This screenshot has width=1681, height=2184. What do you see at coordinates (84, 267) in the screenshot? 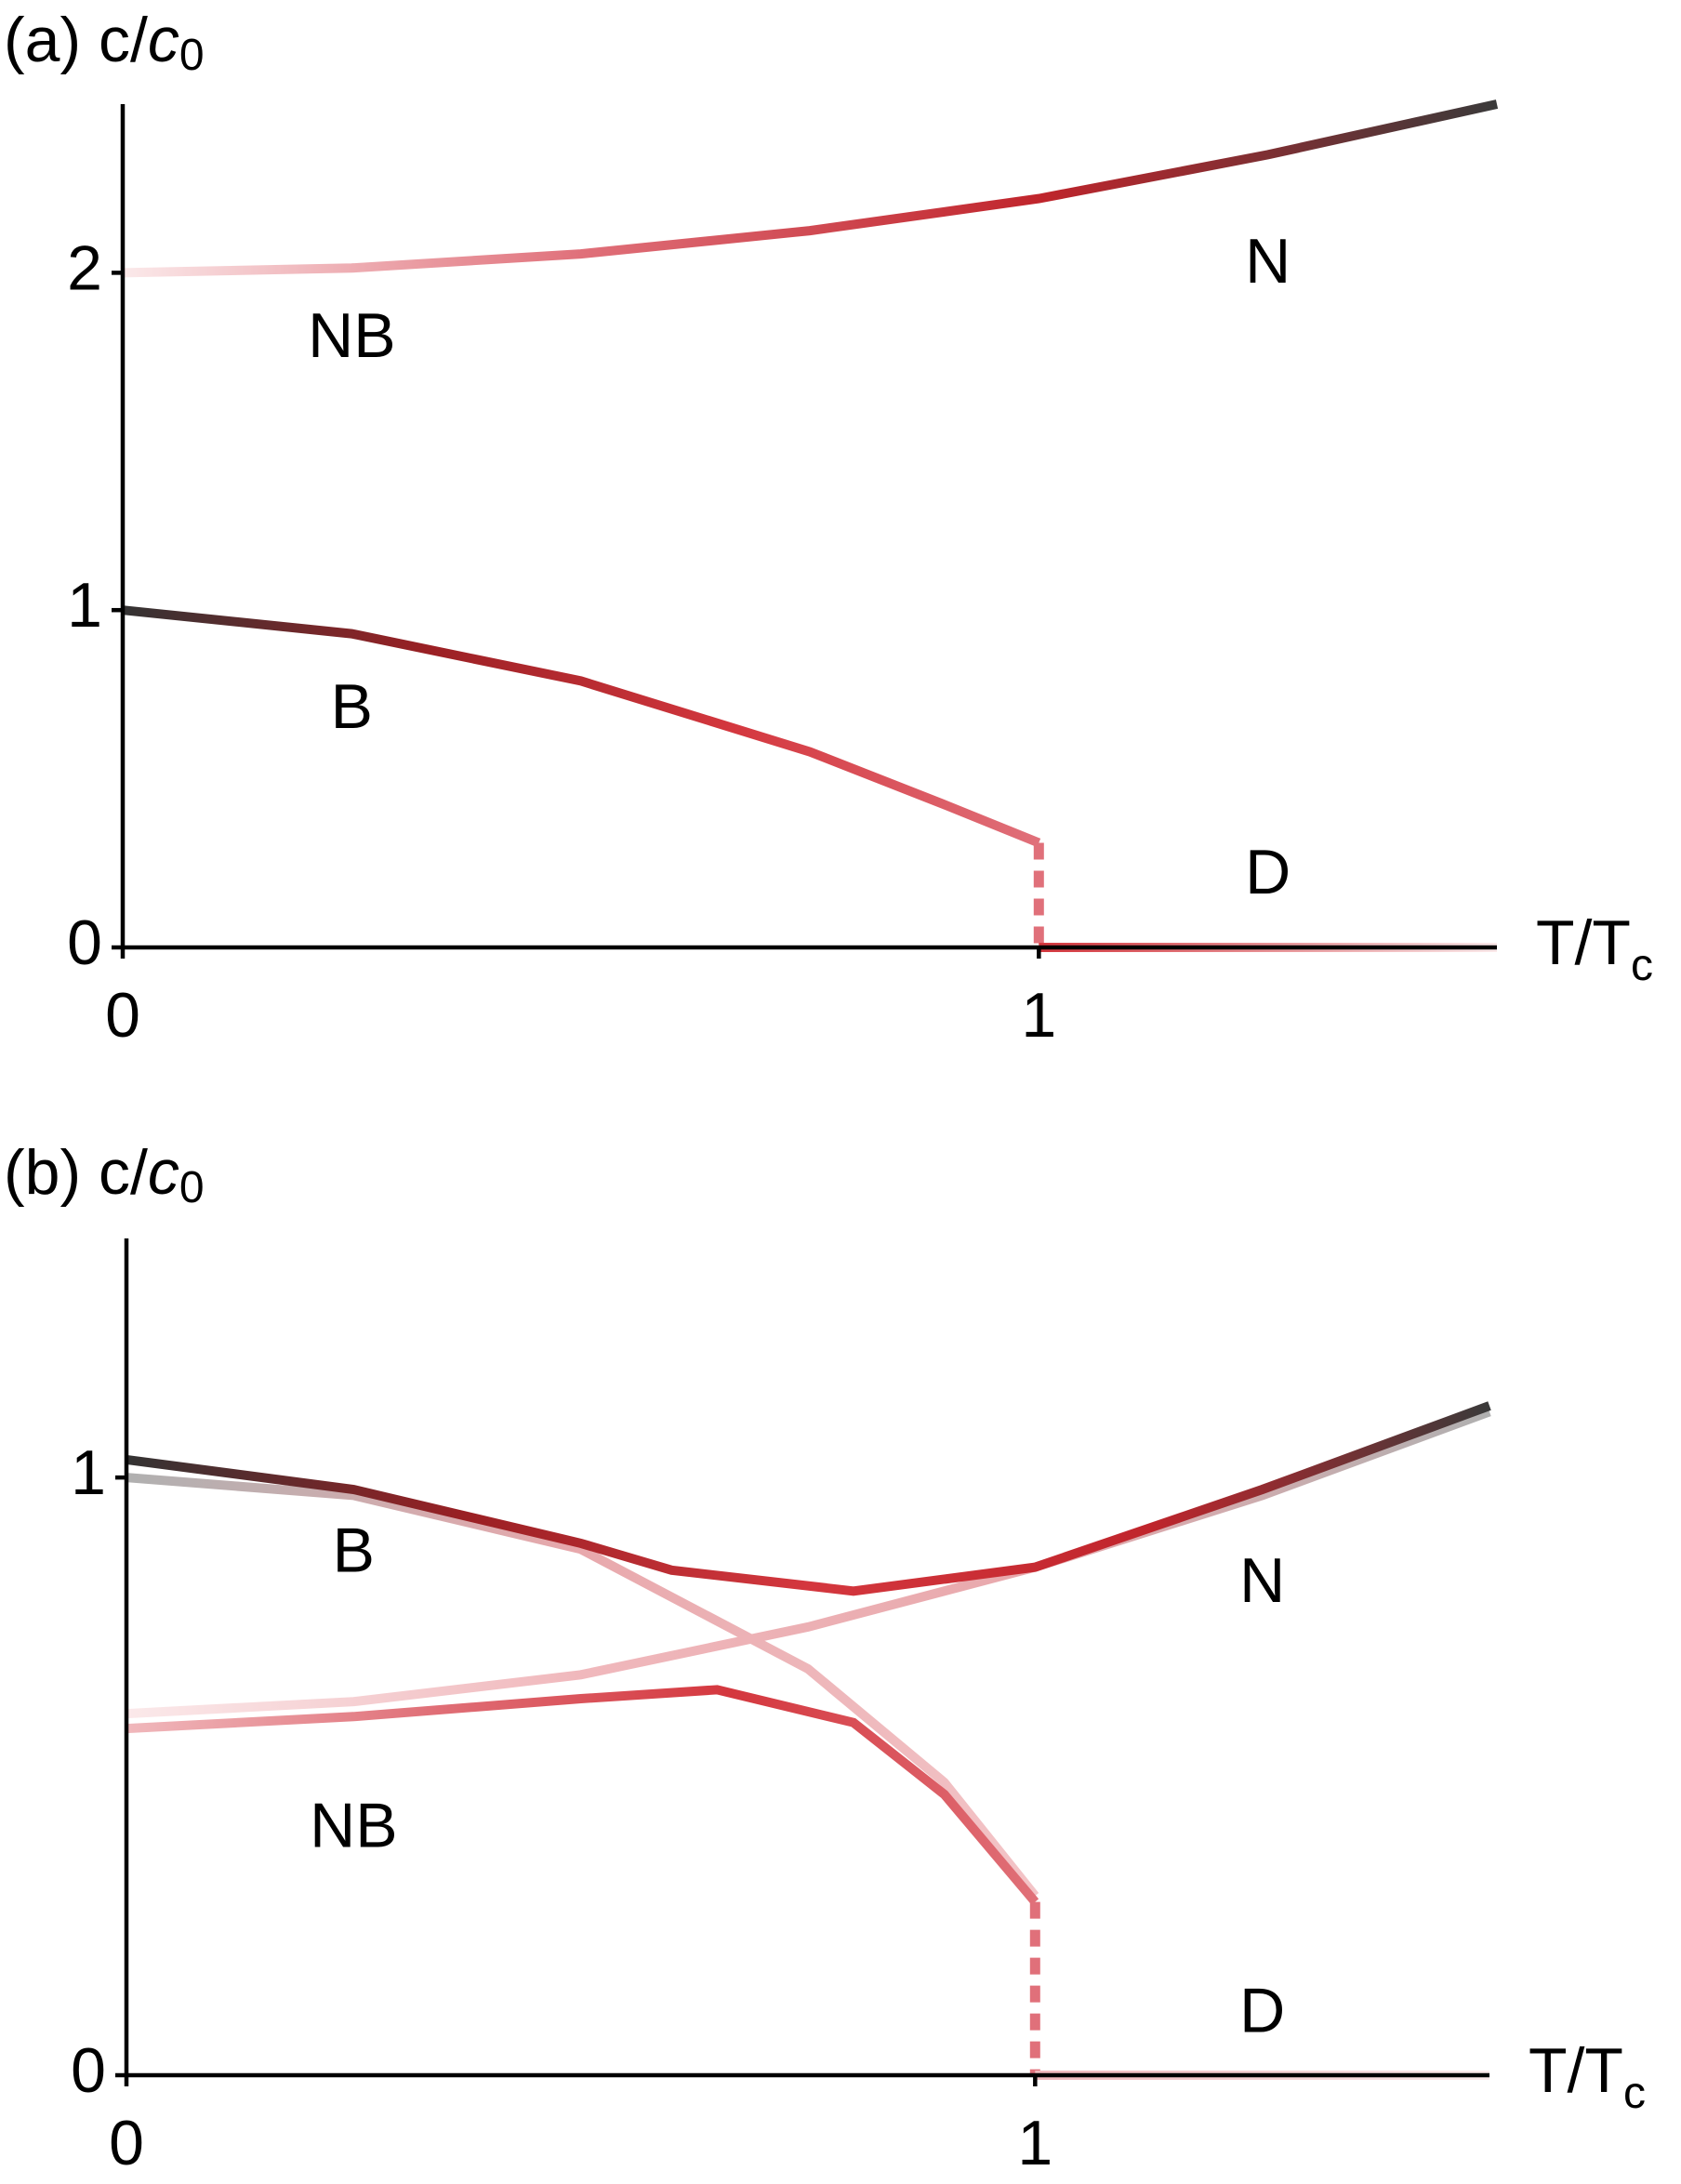
I see `y-tick-label: 2` at bounding box center [84, 267].